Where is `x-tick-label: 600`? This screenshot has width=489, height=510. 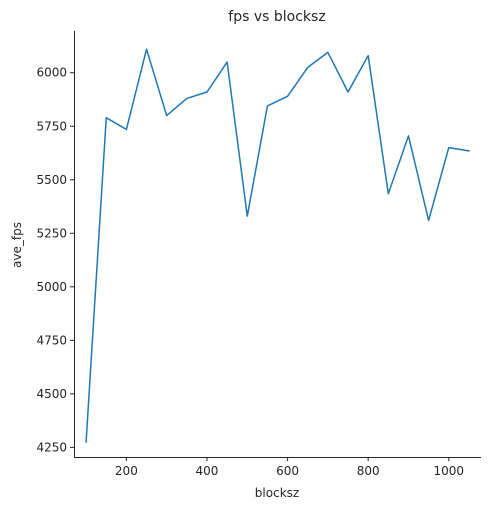 x-tick-label: 600 is located at coordinates (287, 471).